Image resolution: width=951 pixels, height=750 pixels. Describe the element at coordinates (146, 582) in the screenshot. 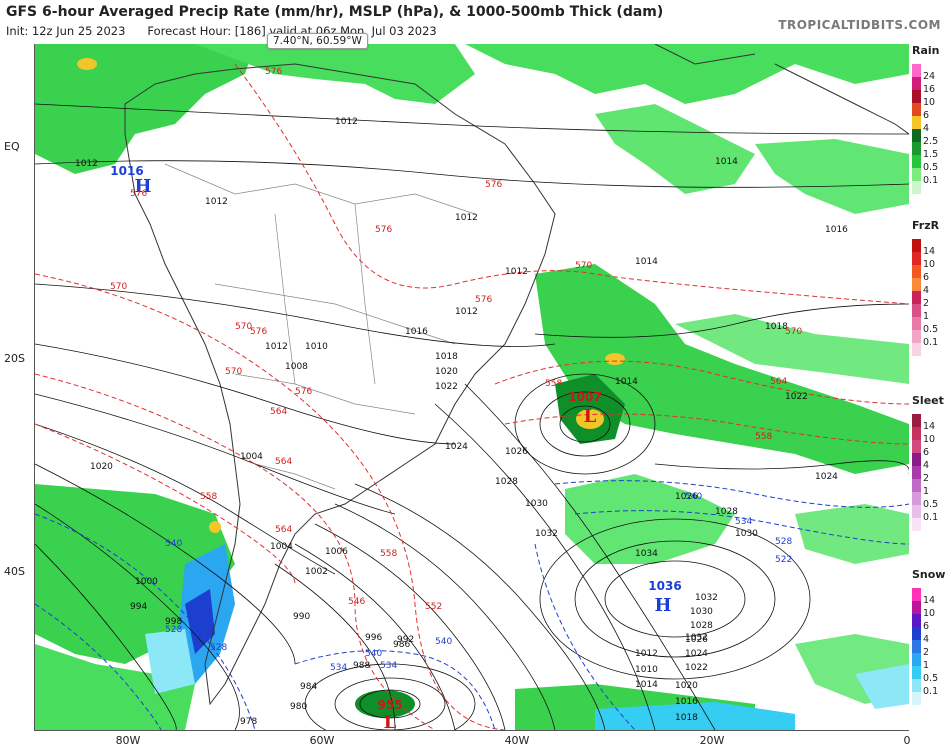

I see `isobar-label: 1000` at that location.